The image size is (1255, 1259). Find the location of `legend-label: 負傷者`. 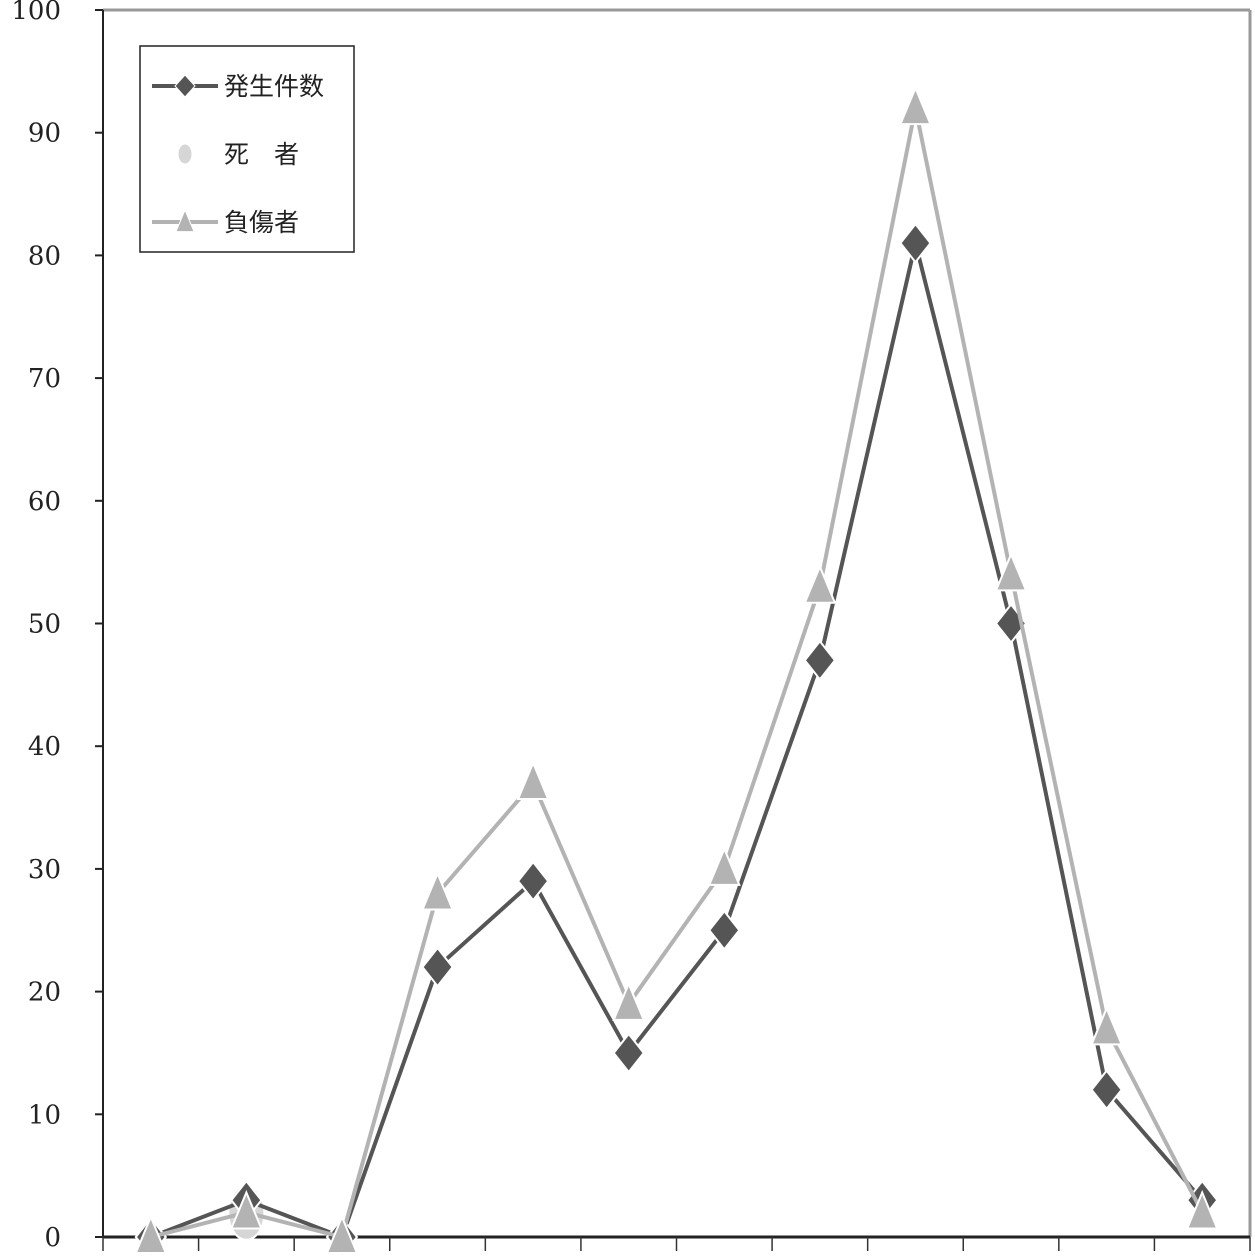

legend-label: 負傷者 is located at coordinates (261, 222).